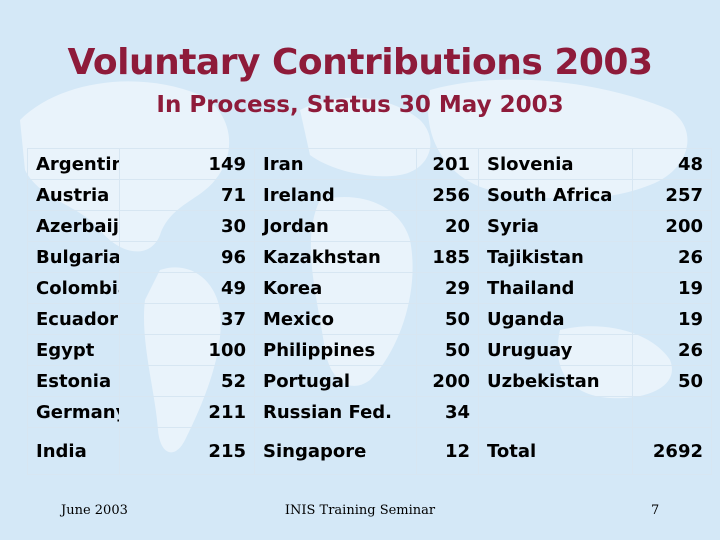  I want to click on country-cell: Bulgaria, so click(73, 257).